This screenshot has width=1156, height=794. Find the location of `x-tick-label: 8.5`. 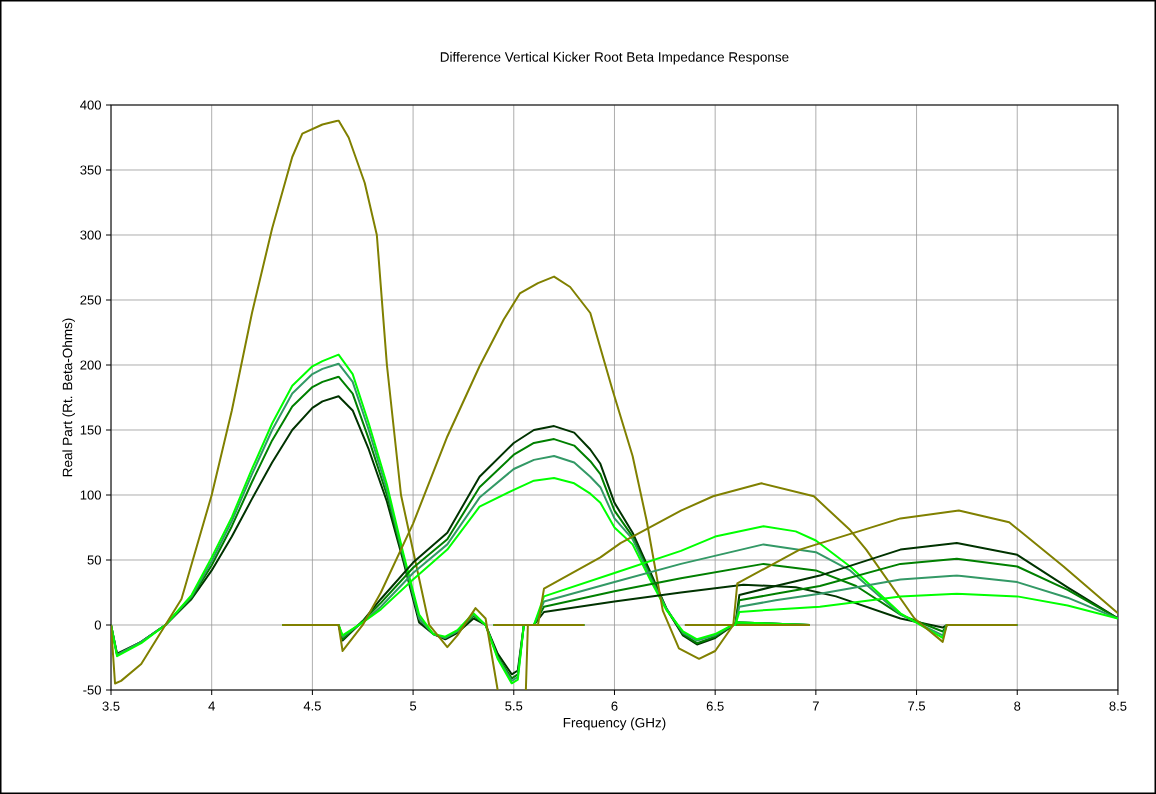

x-tick-label: 8.5 is located at coordinates (1118, 706).